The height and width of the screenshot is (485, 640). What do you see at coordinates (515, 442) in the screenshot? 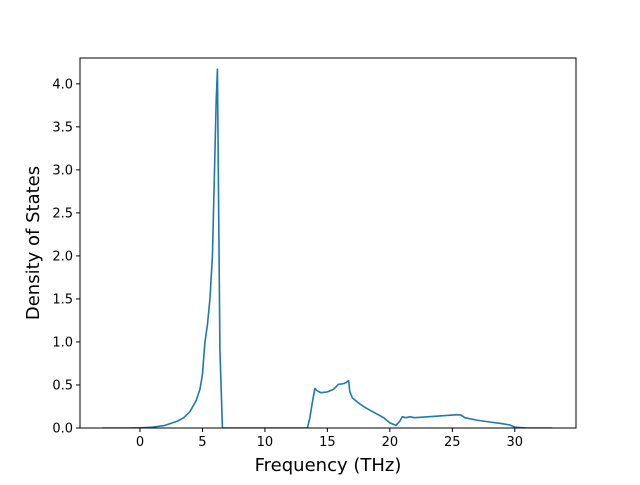
I see `x-tick-label: 30` at bounding box center [515, 442].